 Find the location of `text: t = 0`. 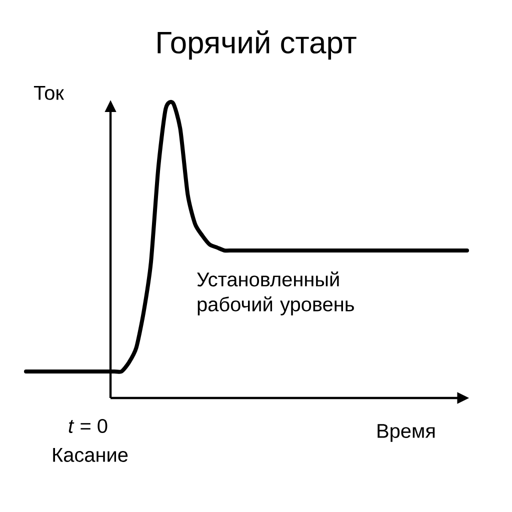

text: t = 0 is located at coordinates (88, 426).